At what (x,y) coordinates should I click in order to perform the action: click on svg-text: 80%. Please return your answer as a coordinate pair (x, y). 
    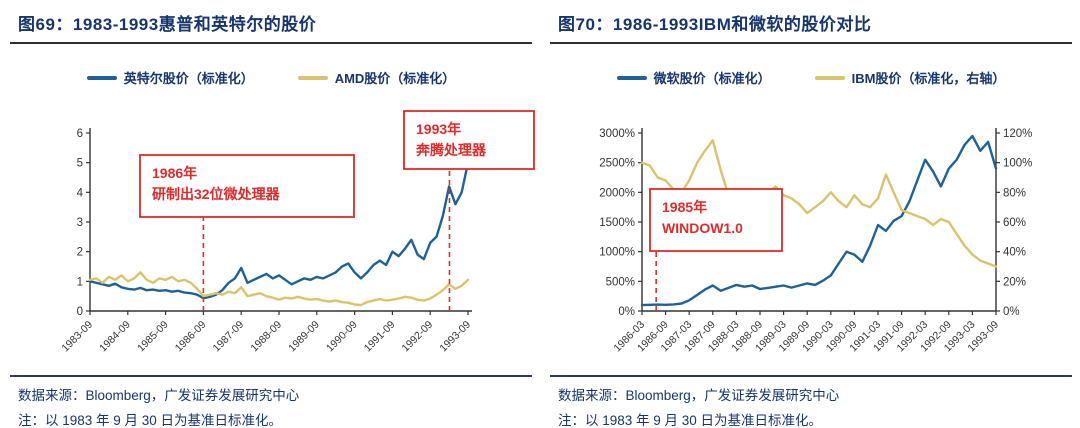
    Looking at the image, I should click on (1014, 193).